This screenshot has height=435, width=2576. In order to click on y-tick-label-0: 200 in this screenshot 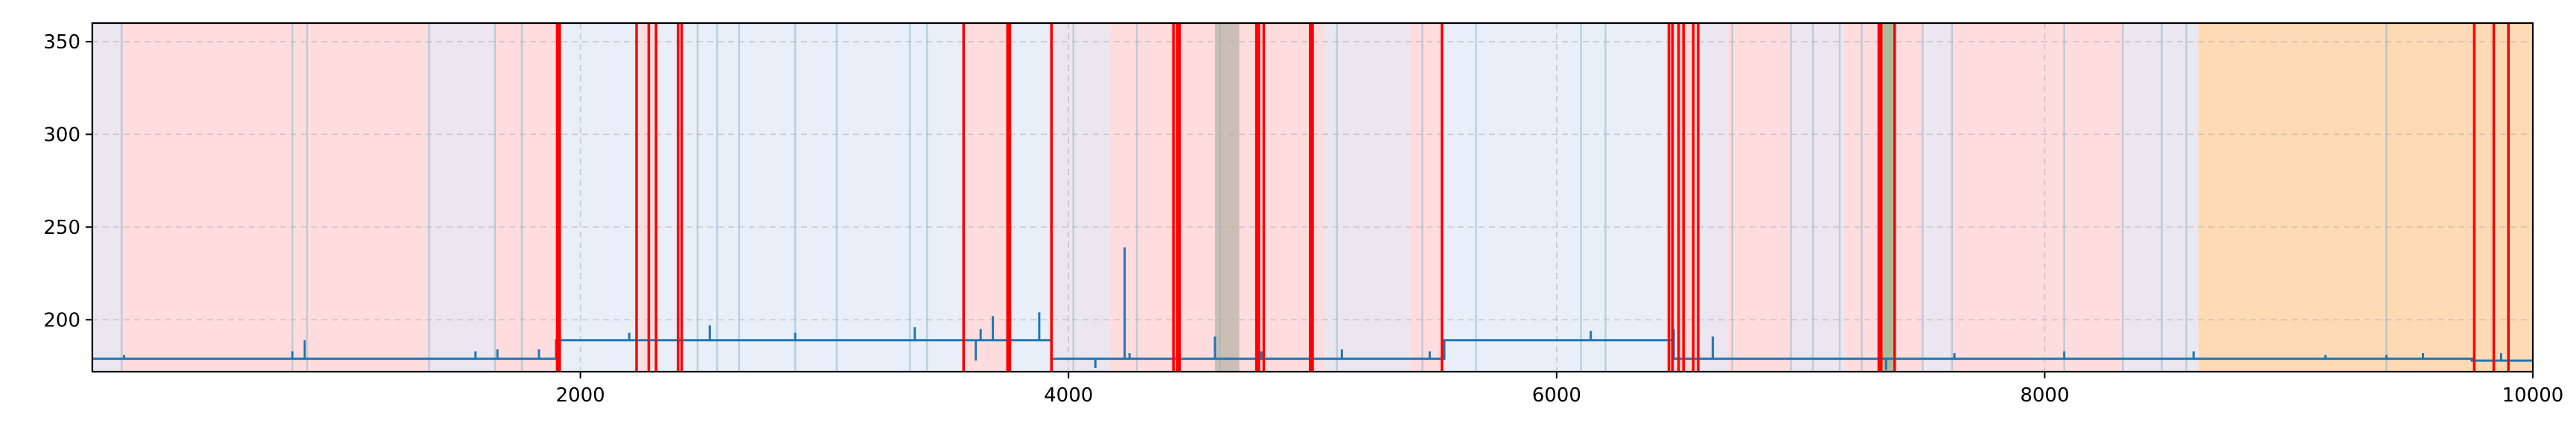, I will do `click(61, 320)`.